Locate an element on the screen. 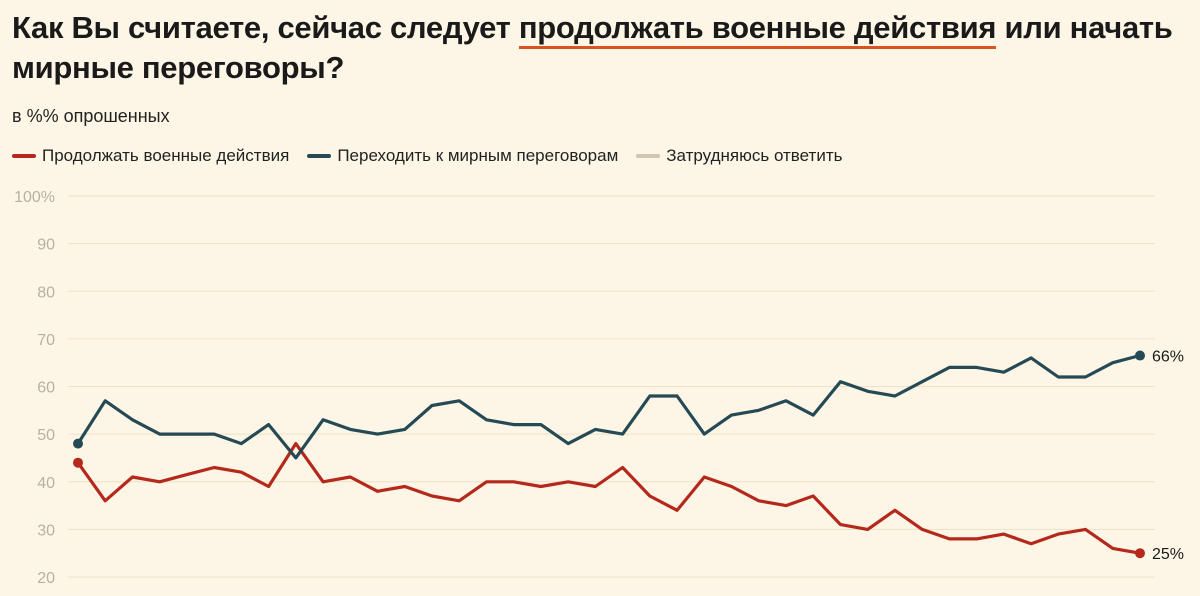 The width and height of the screenshot is (1200, 596). title-highlight: продолжать военные действия is located at coordinates (757, 29).